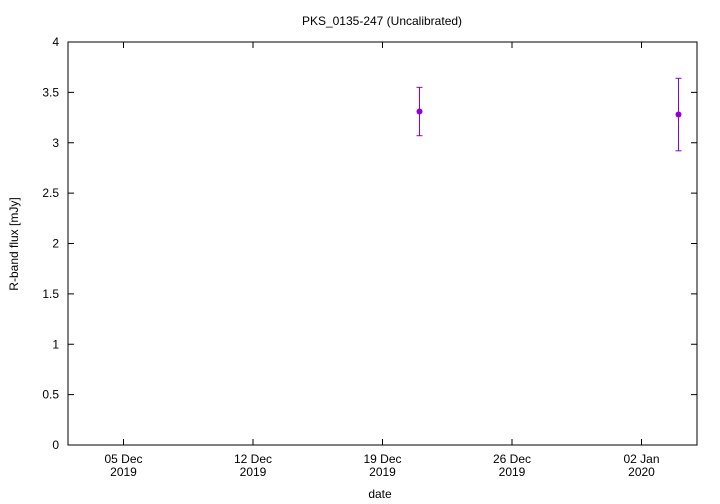  Describe the element at coordinates (55, 143) in the screenshot. I see `y-tick-label: 3` at that location.